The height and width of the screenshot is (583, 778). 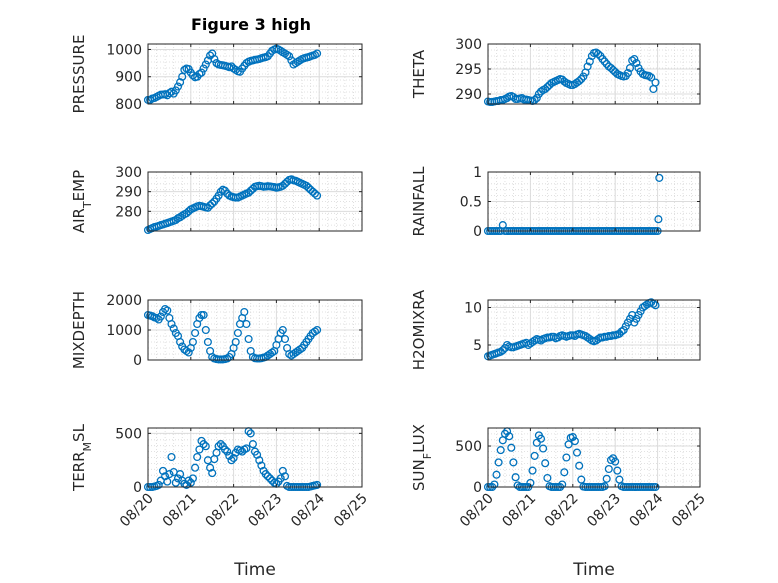 What do you see at coordinates (128, 212) in the screenshot?
I see `y-tick-label: 280` at bounding box center [128, 212].